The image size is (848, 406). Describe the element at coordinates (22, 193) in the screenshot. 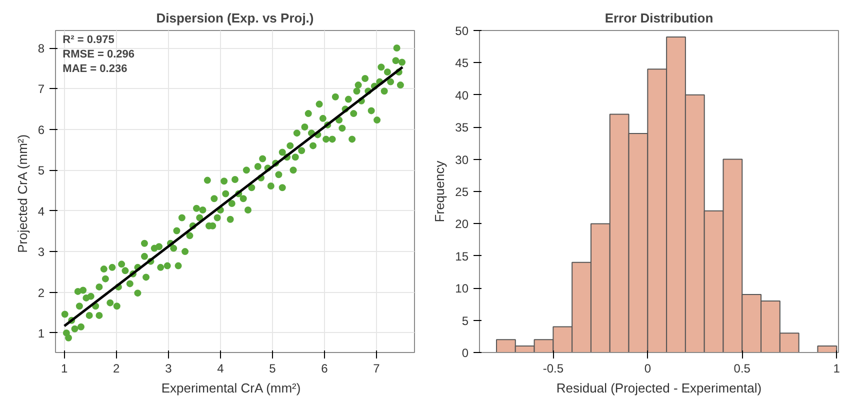

I see `y-axis-title: Projected CrA (mm²)` at that location.